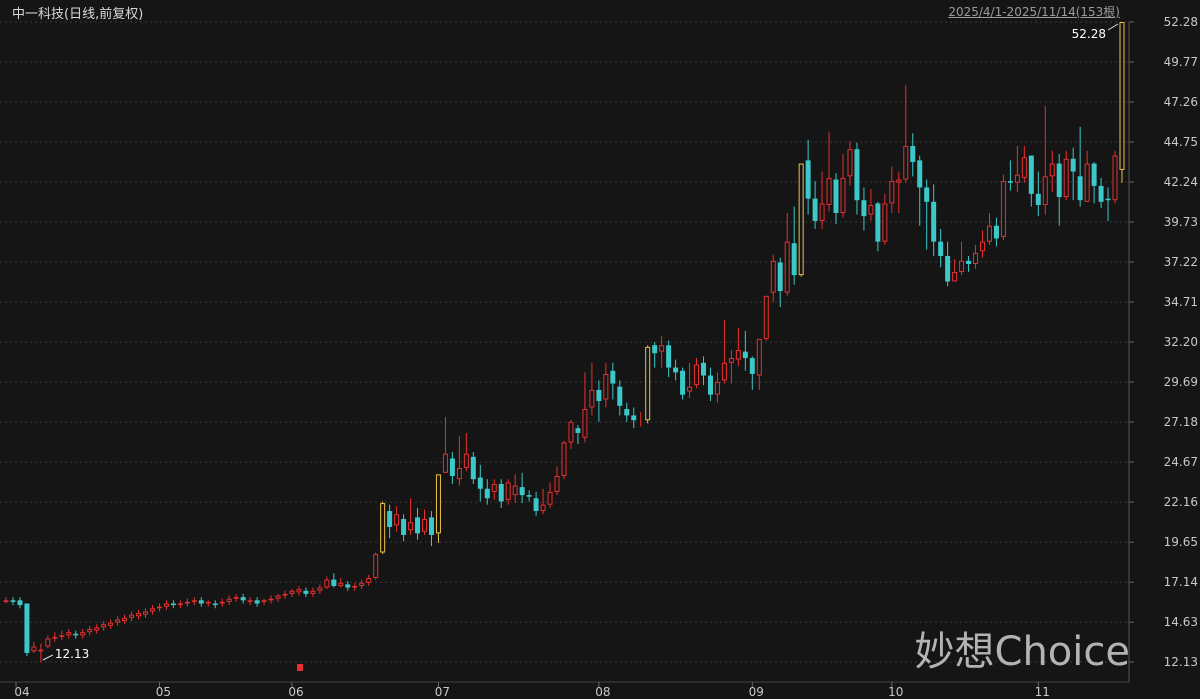 Image resolution: width=1200 pixels, height=699 pixels. Describe the element at coordinates (1034, 12) in the screenshot. I see `date-range-label: 2025/4/1-2025/11/14(153根)` at that location.